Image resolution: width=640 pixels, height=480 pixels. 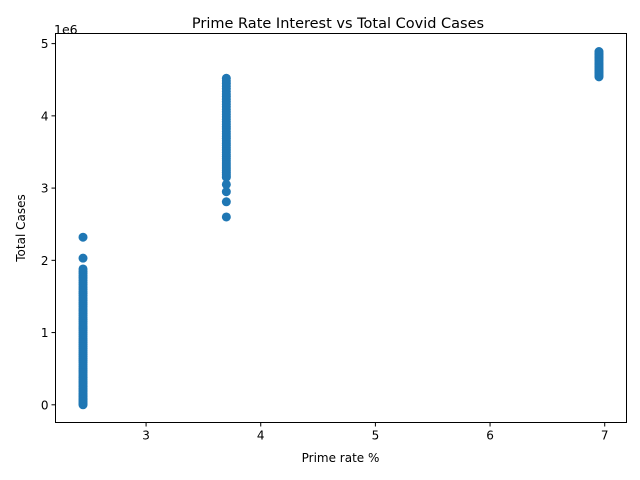 What do you see at coordinates (45, 44) in the screenshot?
I see `y-tick-label: 5` at bounding box center [45, 44].